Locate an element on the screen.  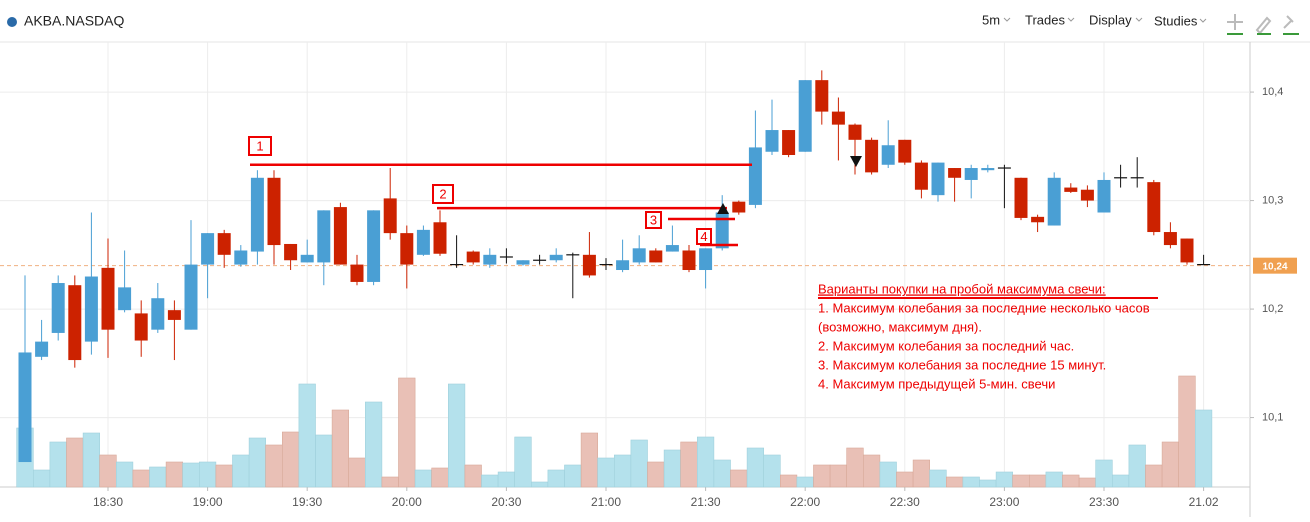
last-price-label: 10,24 is located at coordinates (1274, 266).